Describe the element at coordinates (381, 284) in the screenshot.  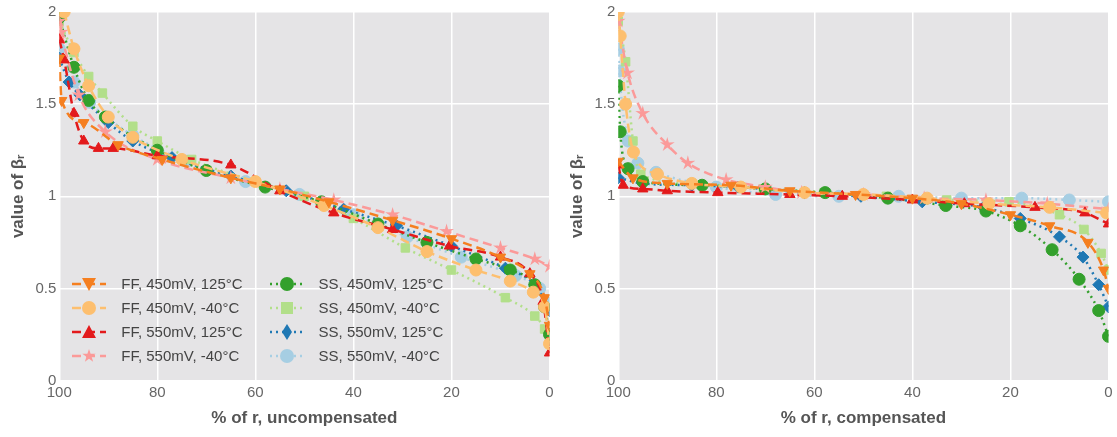
I see `legend-label: SS, 450mV, 125°C` at that location.